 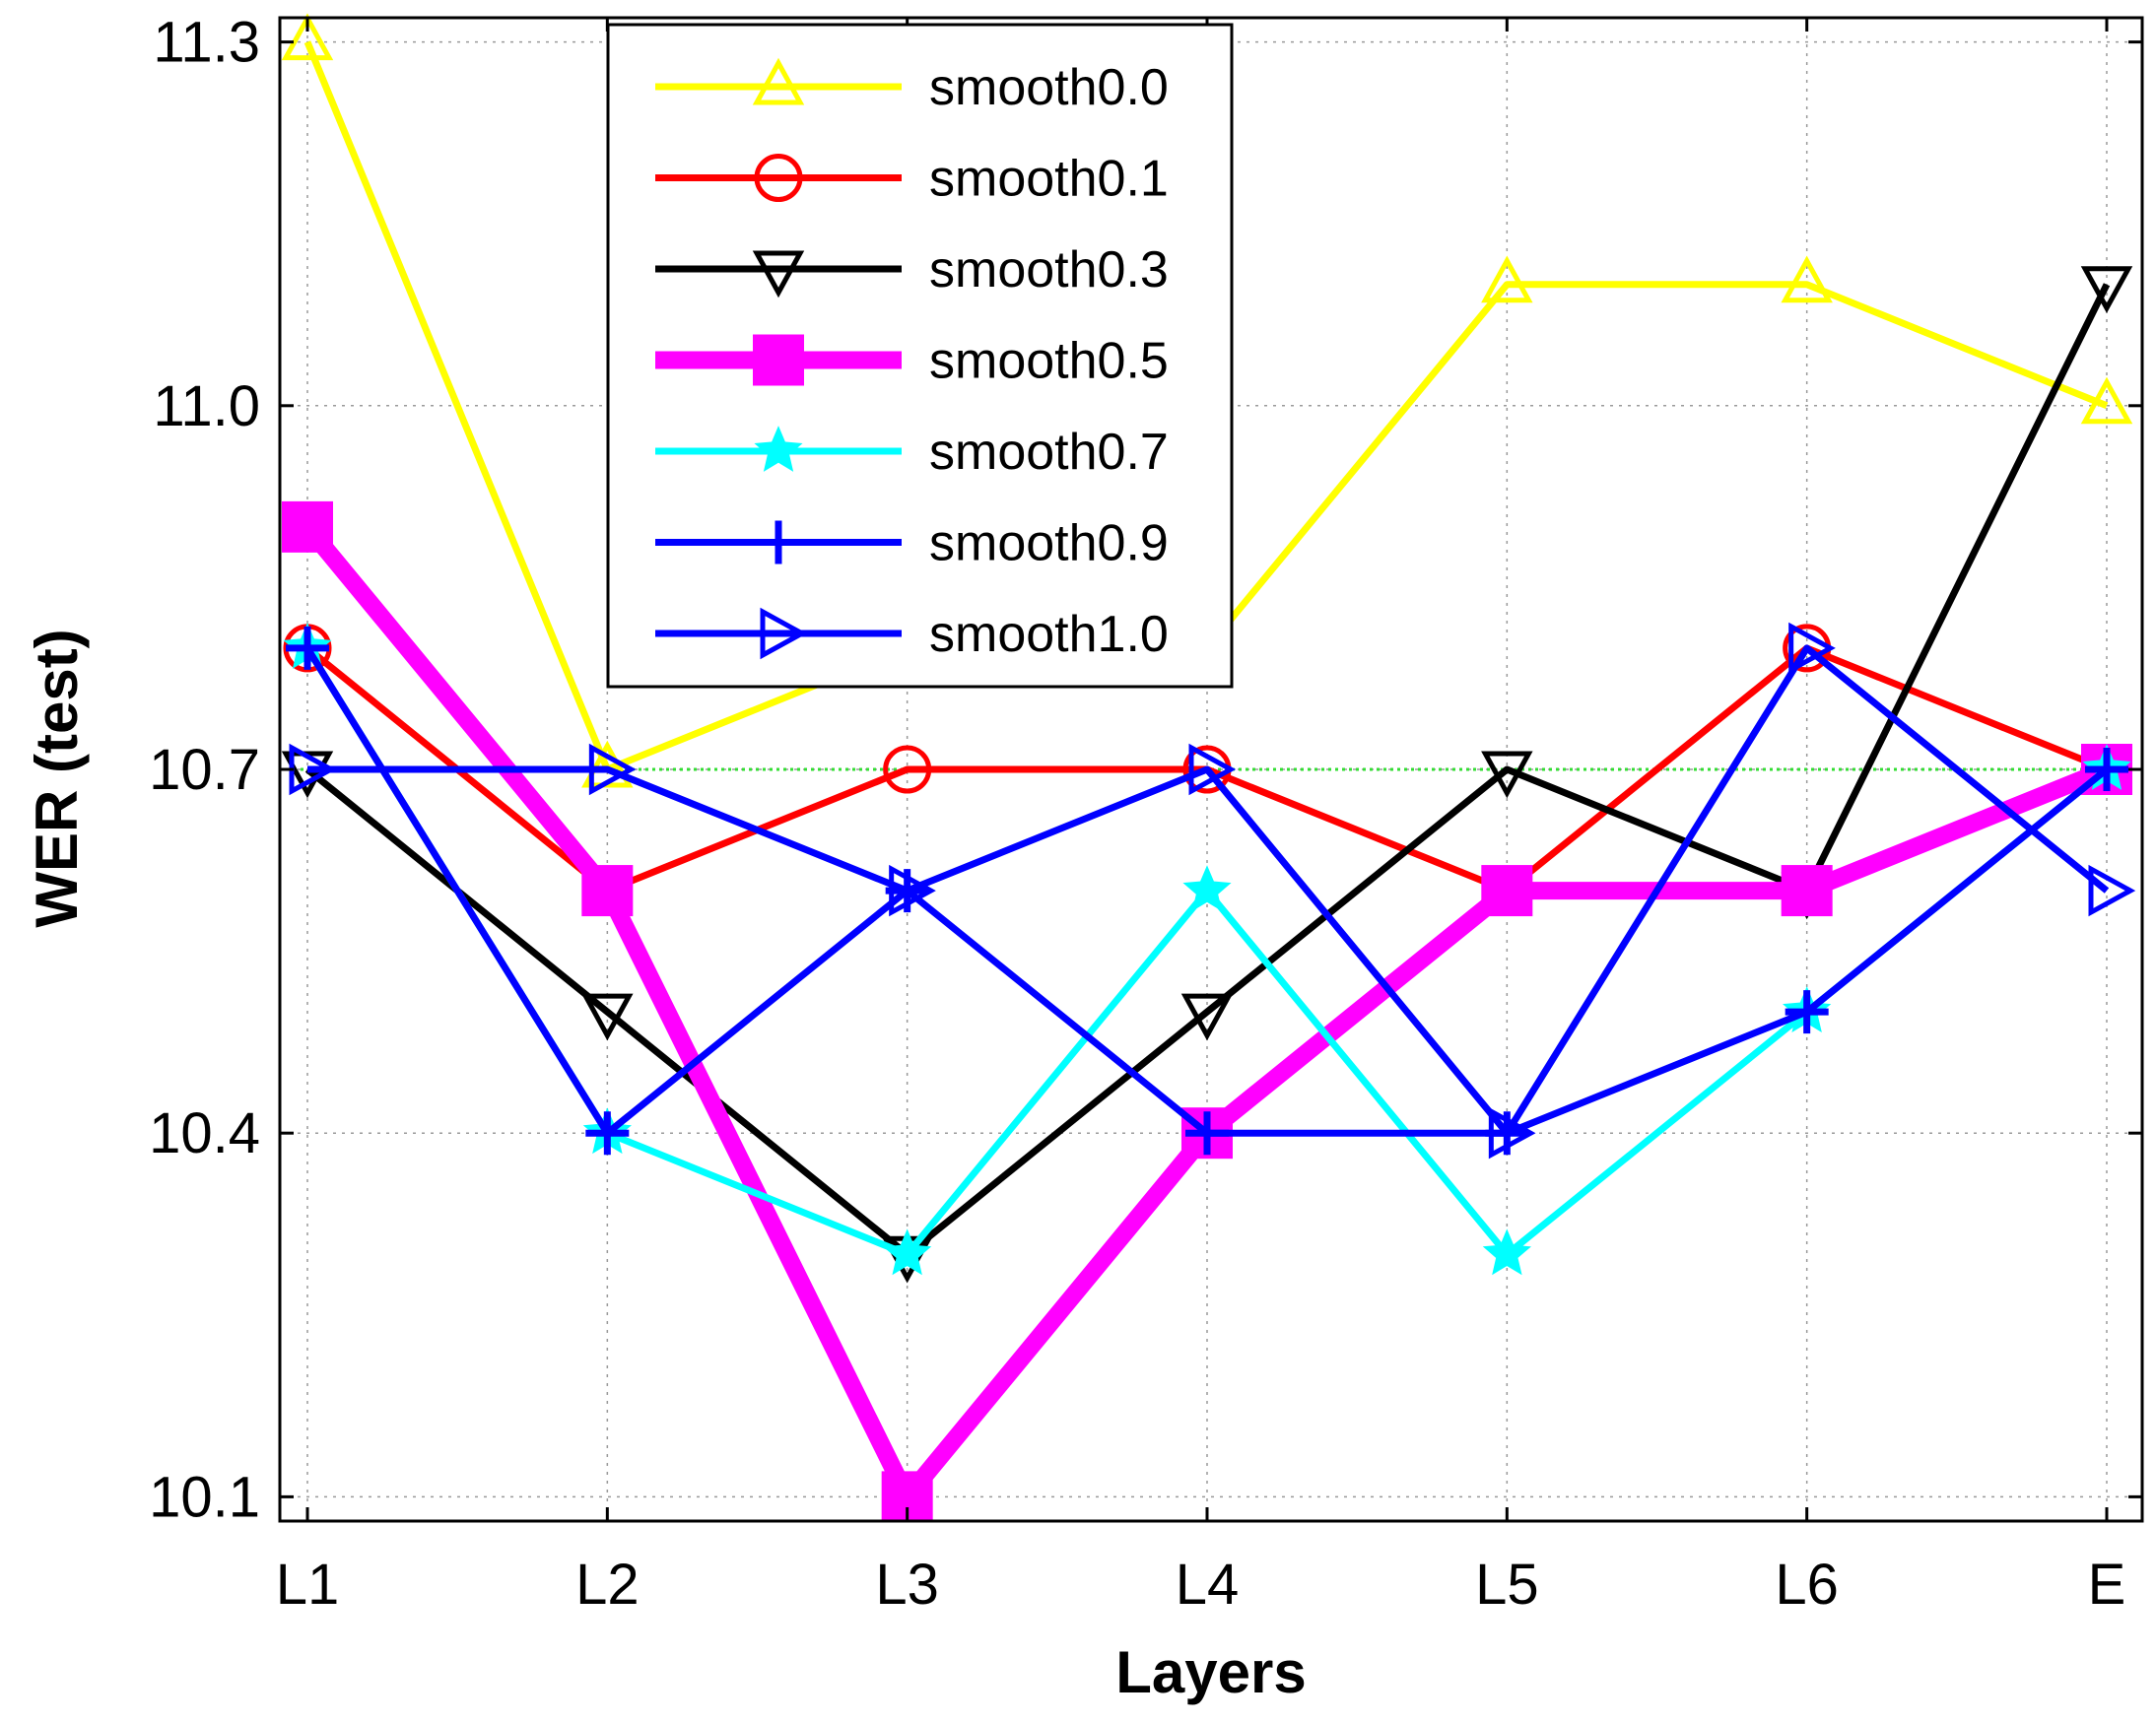 I want to click on x-tick-label: L5, so click(x=1507, y=1585).